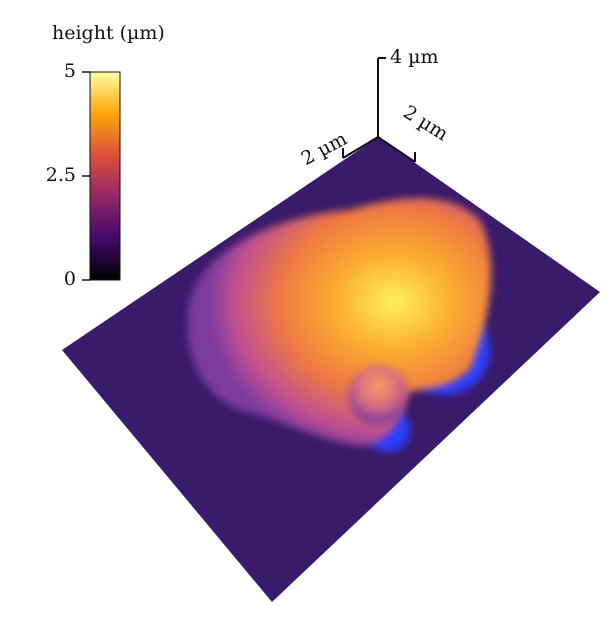 The image size is (610, 624). I want to click on colorbar-tick-label: 2.5, so click(61, 175).